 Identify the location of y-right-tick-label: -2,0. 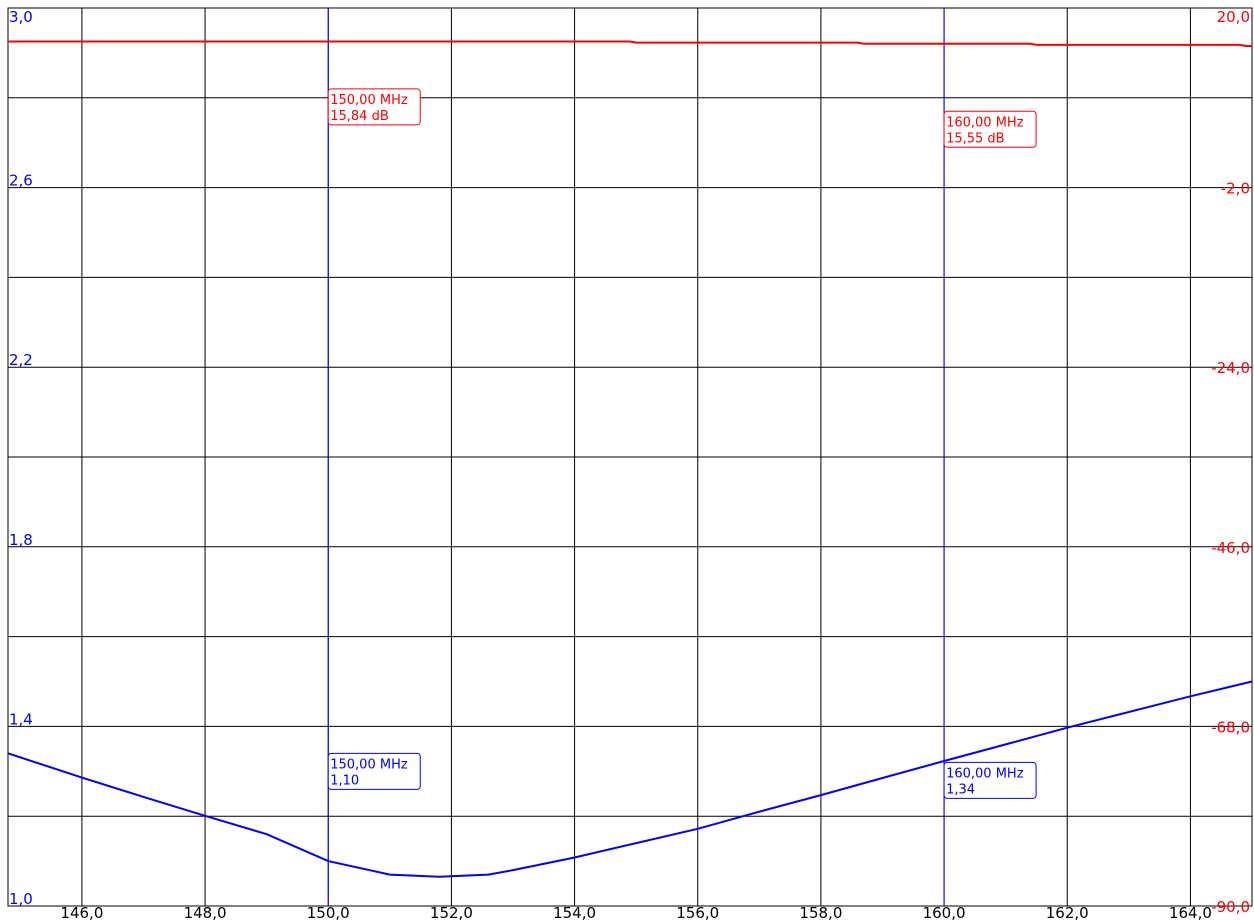
(1235, 189).